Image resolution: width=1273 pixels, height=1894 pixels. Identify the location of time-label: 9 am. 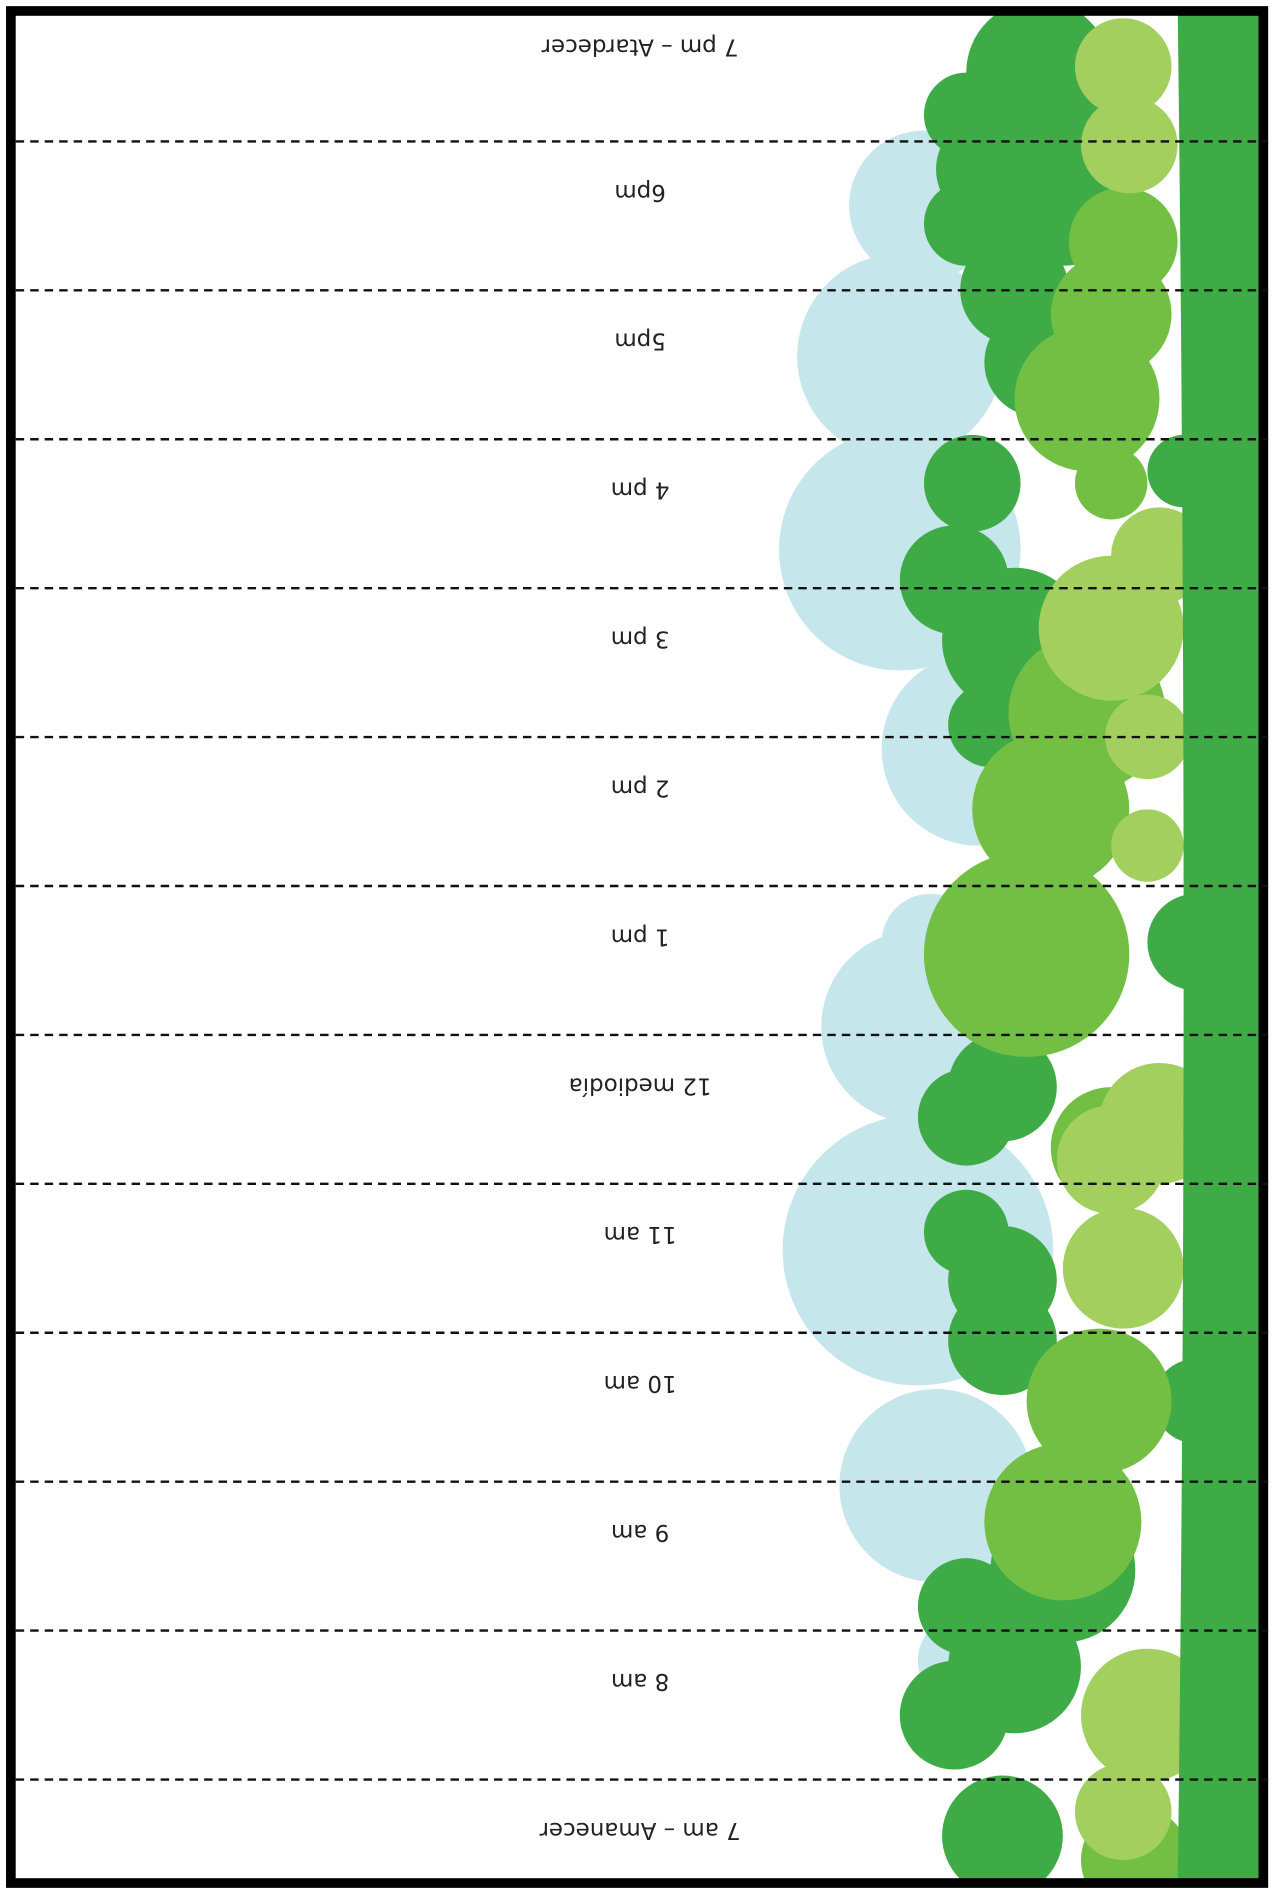
(640, 1532).